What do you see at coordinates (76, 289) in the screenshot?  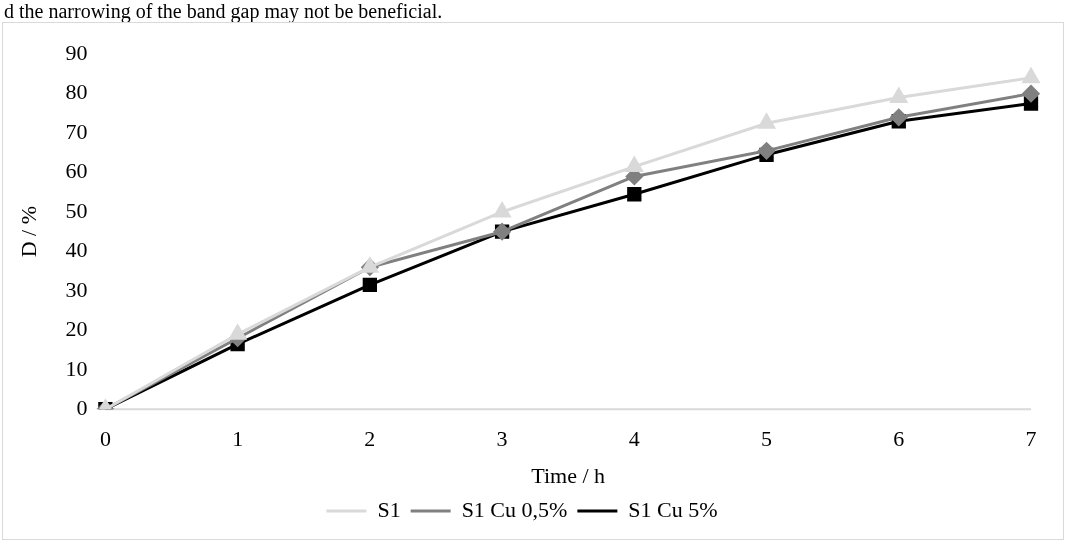 I see `y-tick-label: 30` at bounding box center [76, 289].